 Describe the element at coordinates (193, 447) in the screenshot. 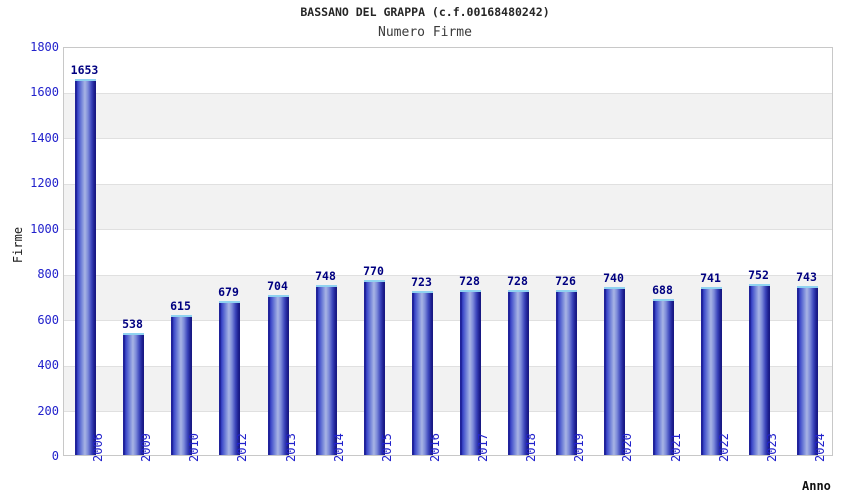

I see `x-axis-tick-label: 2010` at that location.